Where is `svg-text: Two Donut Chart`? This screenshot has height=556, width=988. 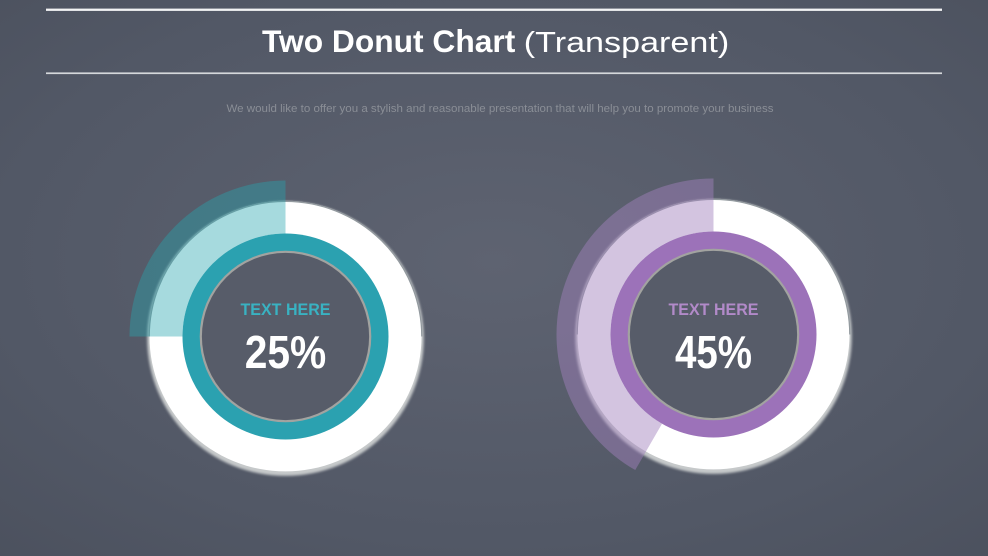 svg-text: Two Donut Chart is located at coordinates (389, 41).